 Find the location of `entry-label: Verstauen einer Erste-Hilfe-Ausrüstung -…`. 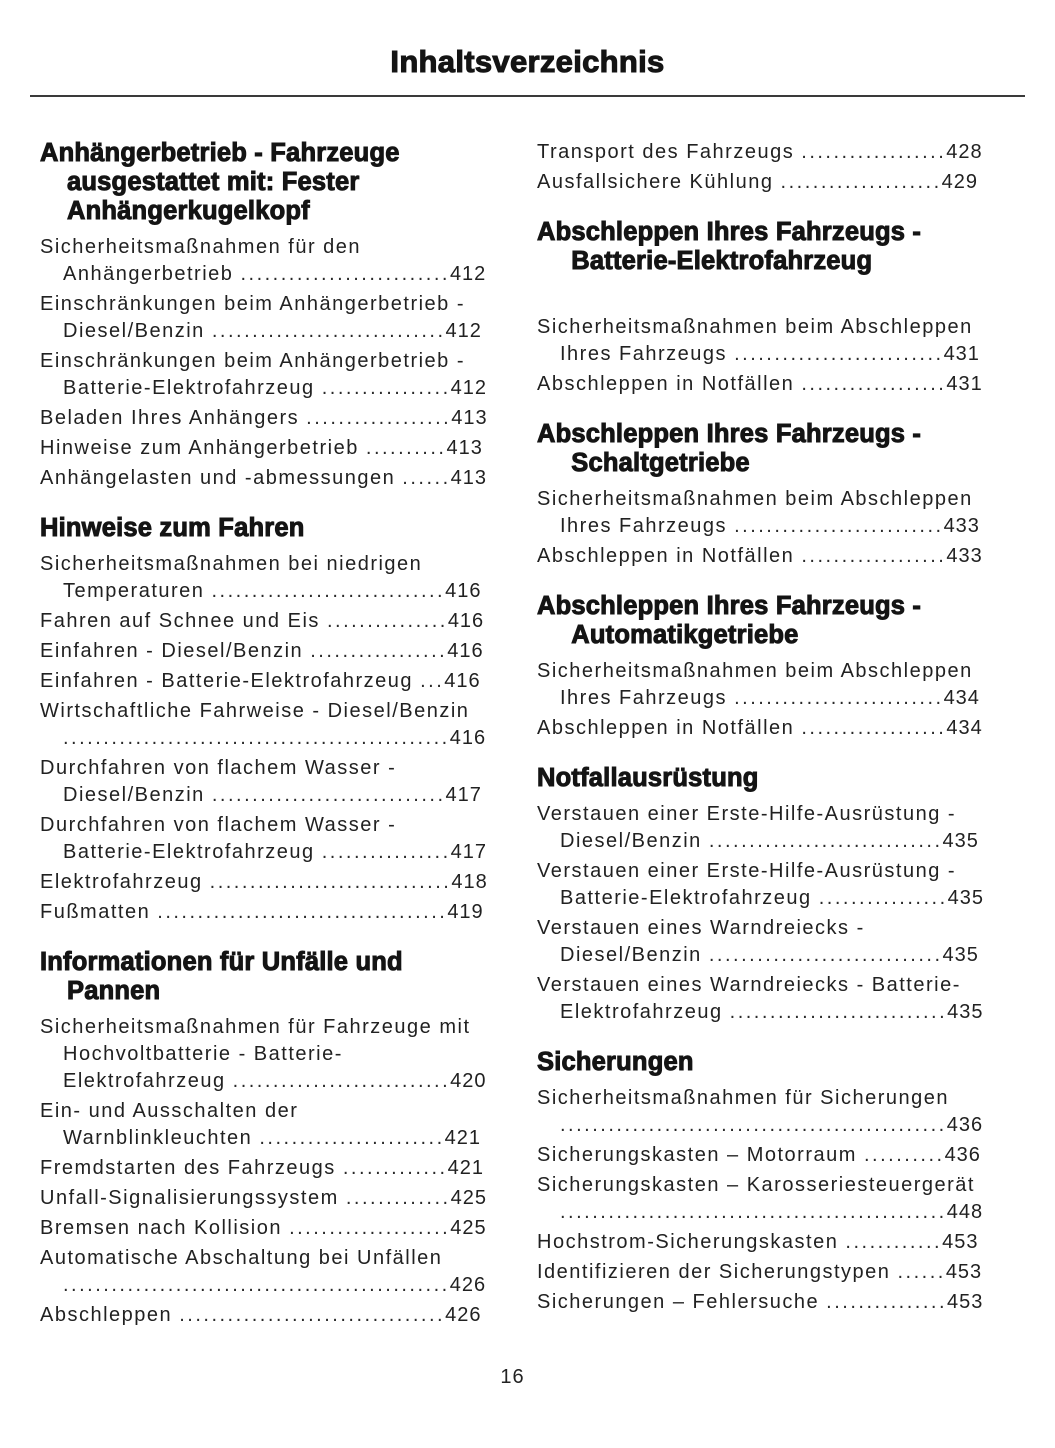

entry-label: Verstauen einer Erste-Hilfe-Ausrüstung -… is located at coordinates (747, 827).